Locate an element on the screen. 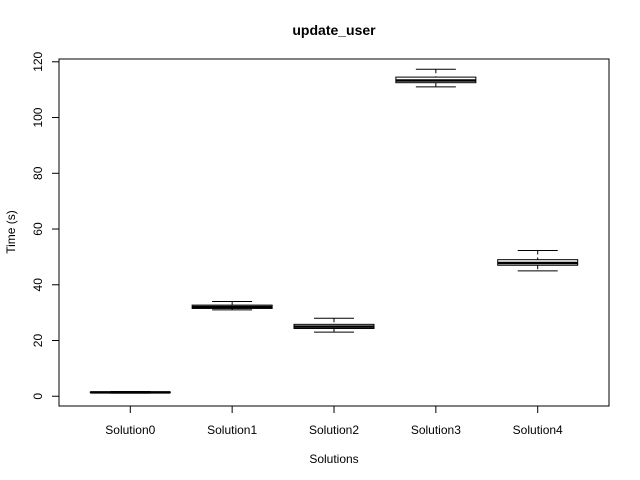 The width and height of the screenshot is (640, 480). x-tick-label: Solution2 is located at coordinates (334, 430).